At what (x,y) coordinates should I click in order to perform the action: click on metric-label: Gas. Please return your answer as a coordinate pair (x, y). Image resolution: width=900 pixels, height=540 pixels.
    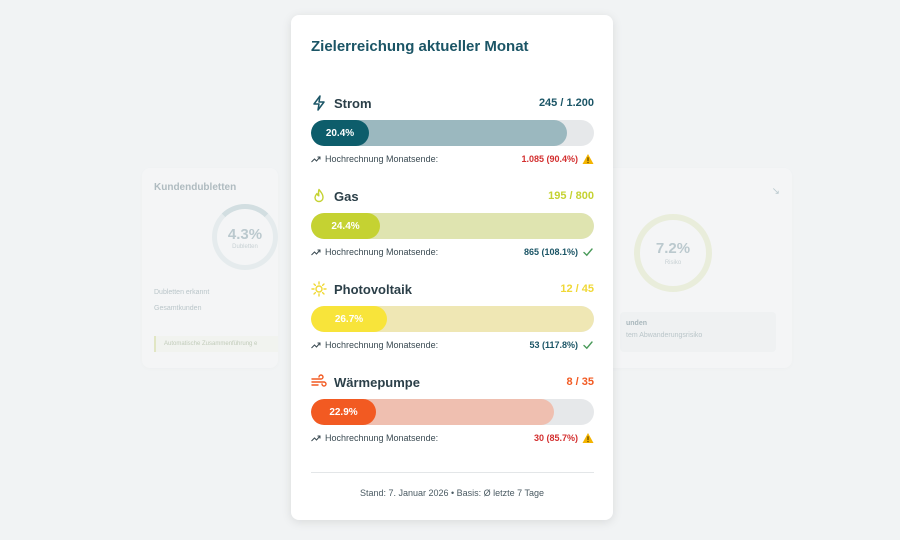
    Looking at the image, I should click on (346, 196).